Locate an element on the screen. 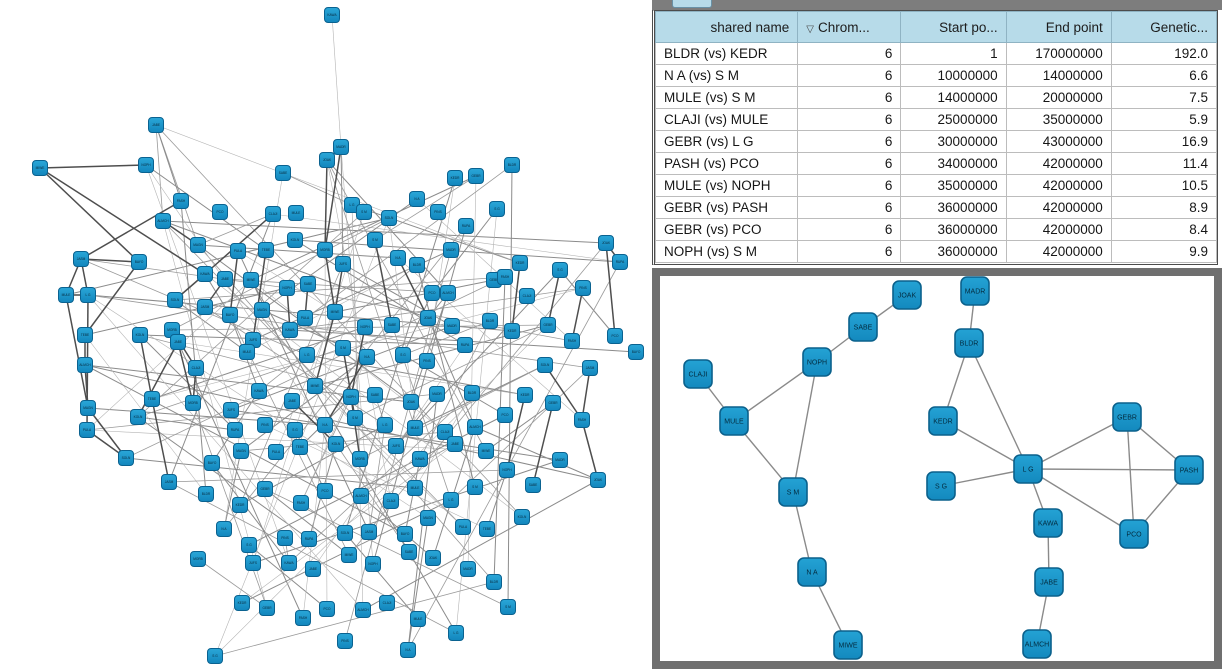 This screenshot has height=669, width=1222. table-cell: 8.4 is located at coordinates (1164, 229).